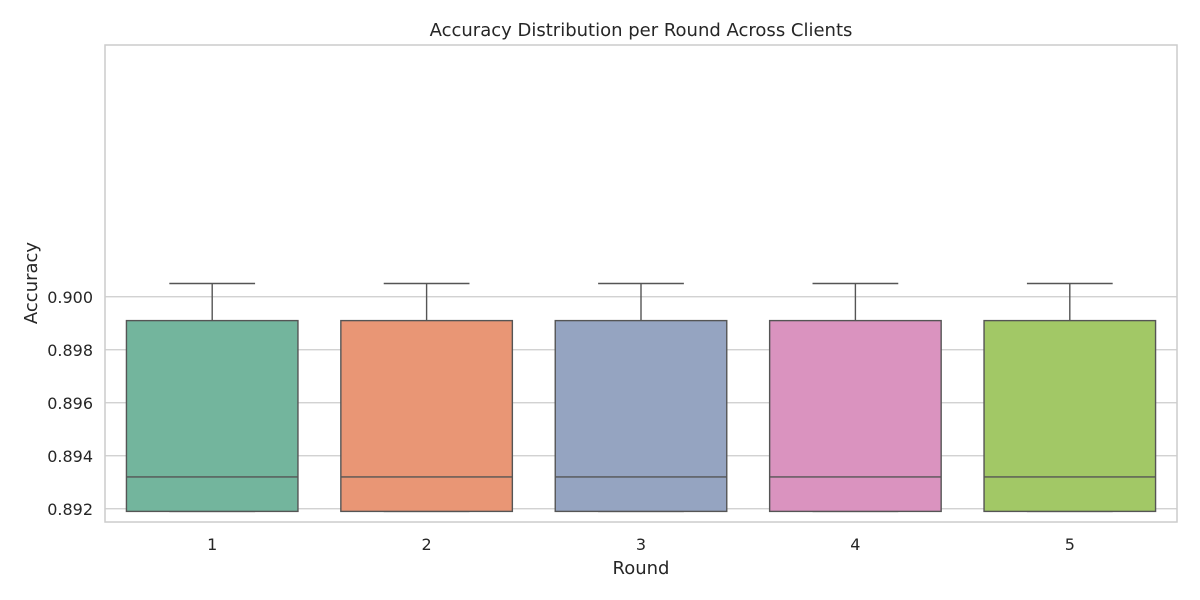  What do you see at coordinates (1070, 544) in the screenshot?
I see `x-tick-label: 5` at bounding box center [1070, 544].